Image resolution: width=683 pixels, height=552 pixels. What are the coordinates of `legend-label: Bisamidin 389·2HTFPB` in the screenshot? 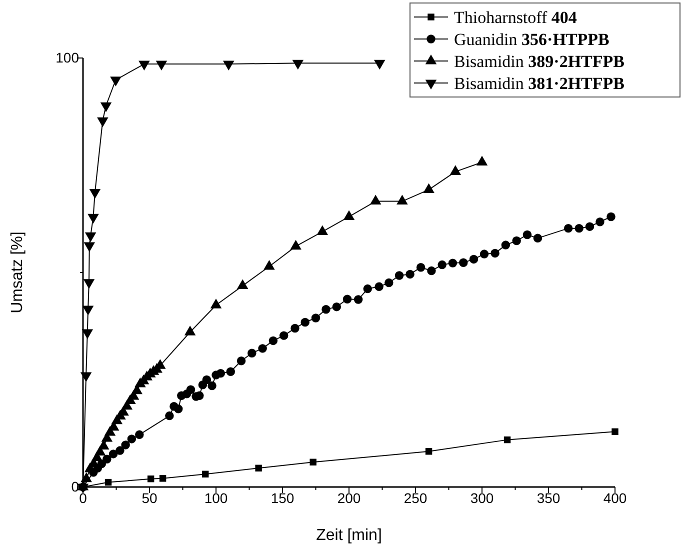 It's located at (539, 61).